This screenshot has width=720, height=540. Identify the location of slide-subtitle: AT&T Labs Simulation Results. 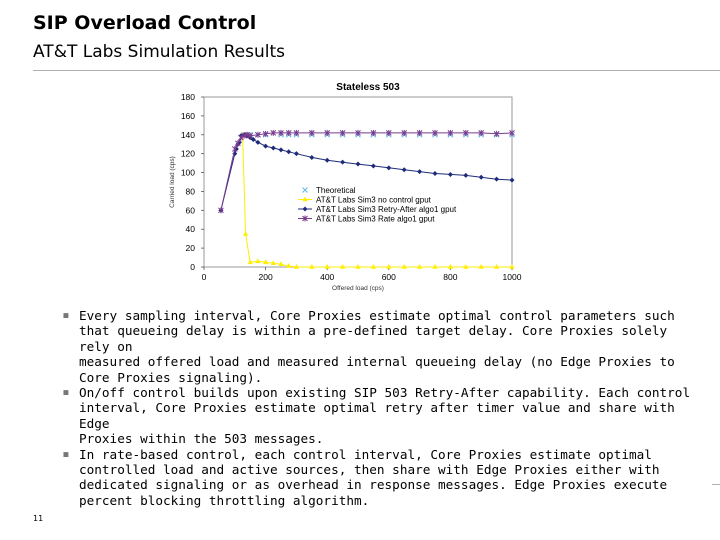
(159, 52).